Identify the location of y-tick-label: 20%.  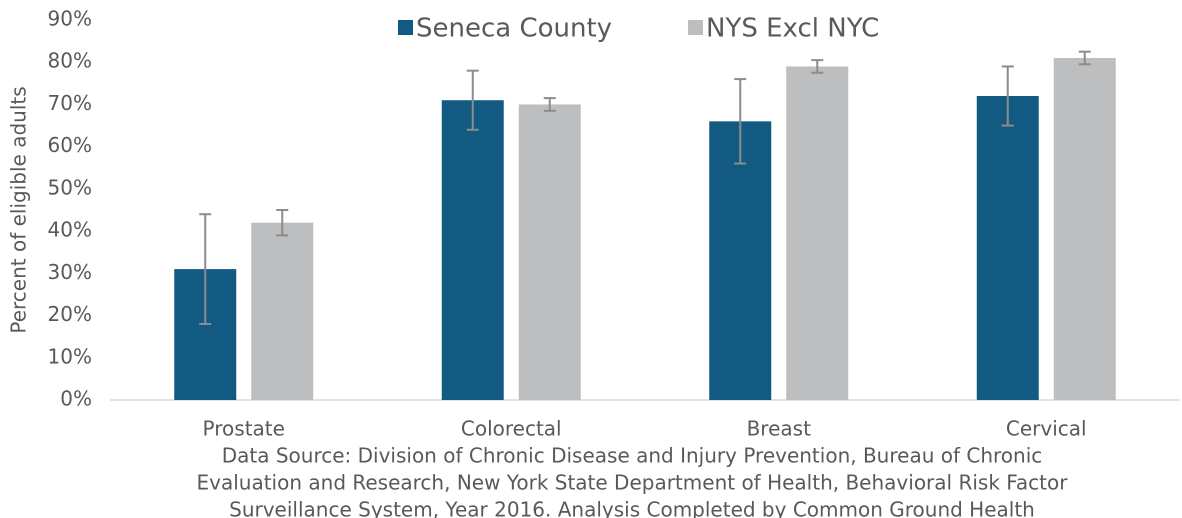
(70, 314).